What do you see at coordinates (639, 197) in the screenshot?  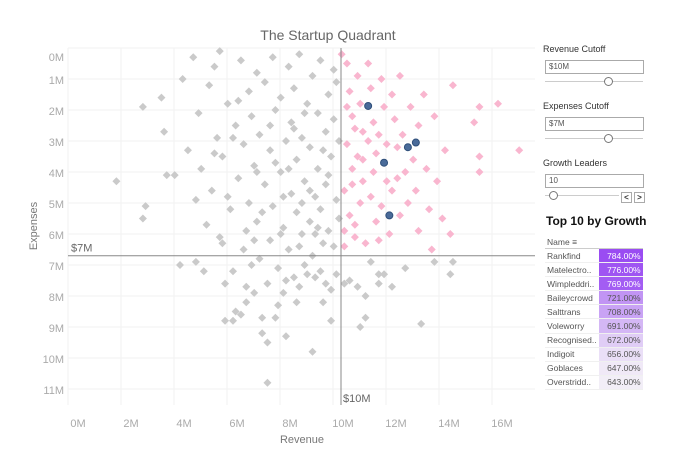 I see `next-button: >` at bounding box center [639, 197].